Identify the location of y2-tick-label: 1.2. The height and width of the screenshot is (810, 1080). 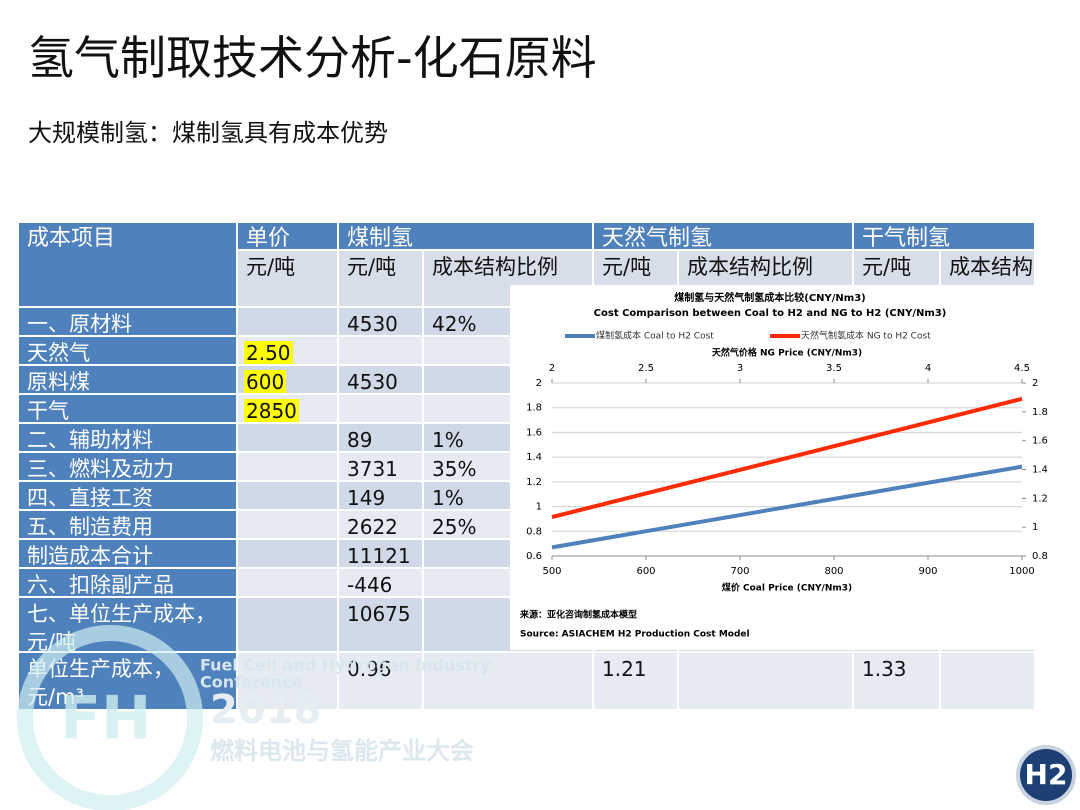
(1040, 498).